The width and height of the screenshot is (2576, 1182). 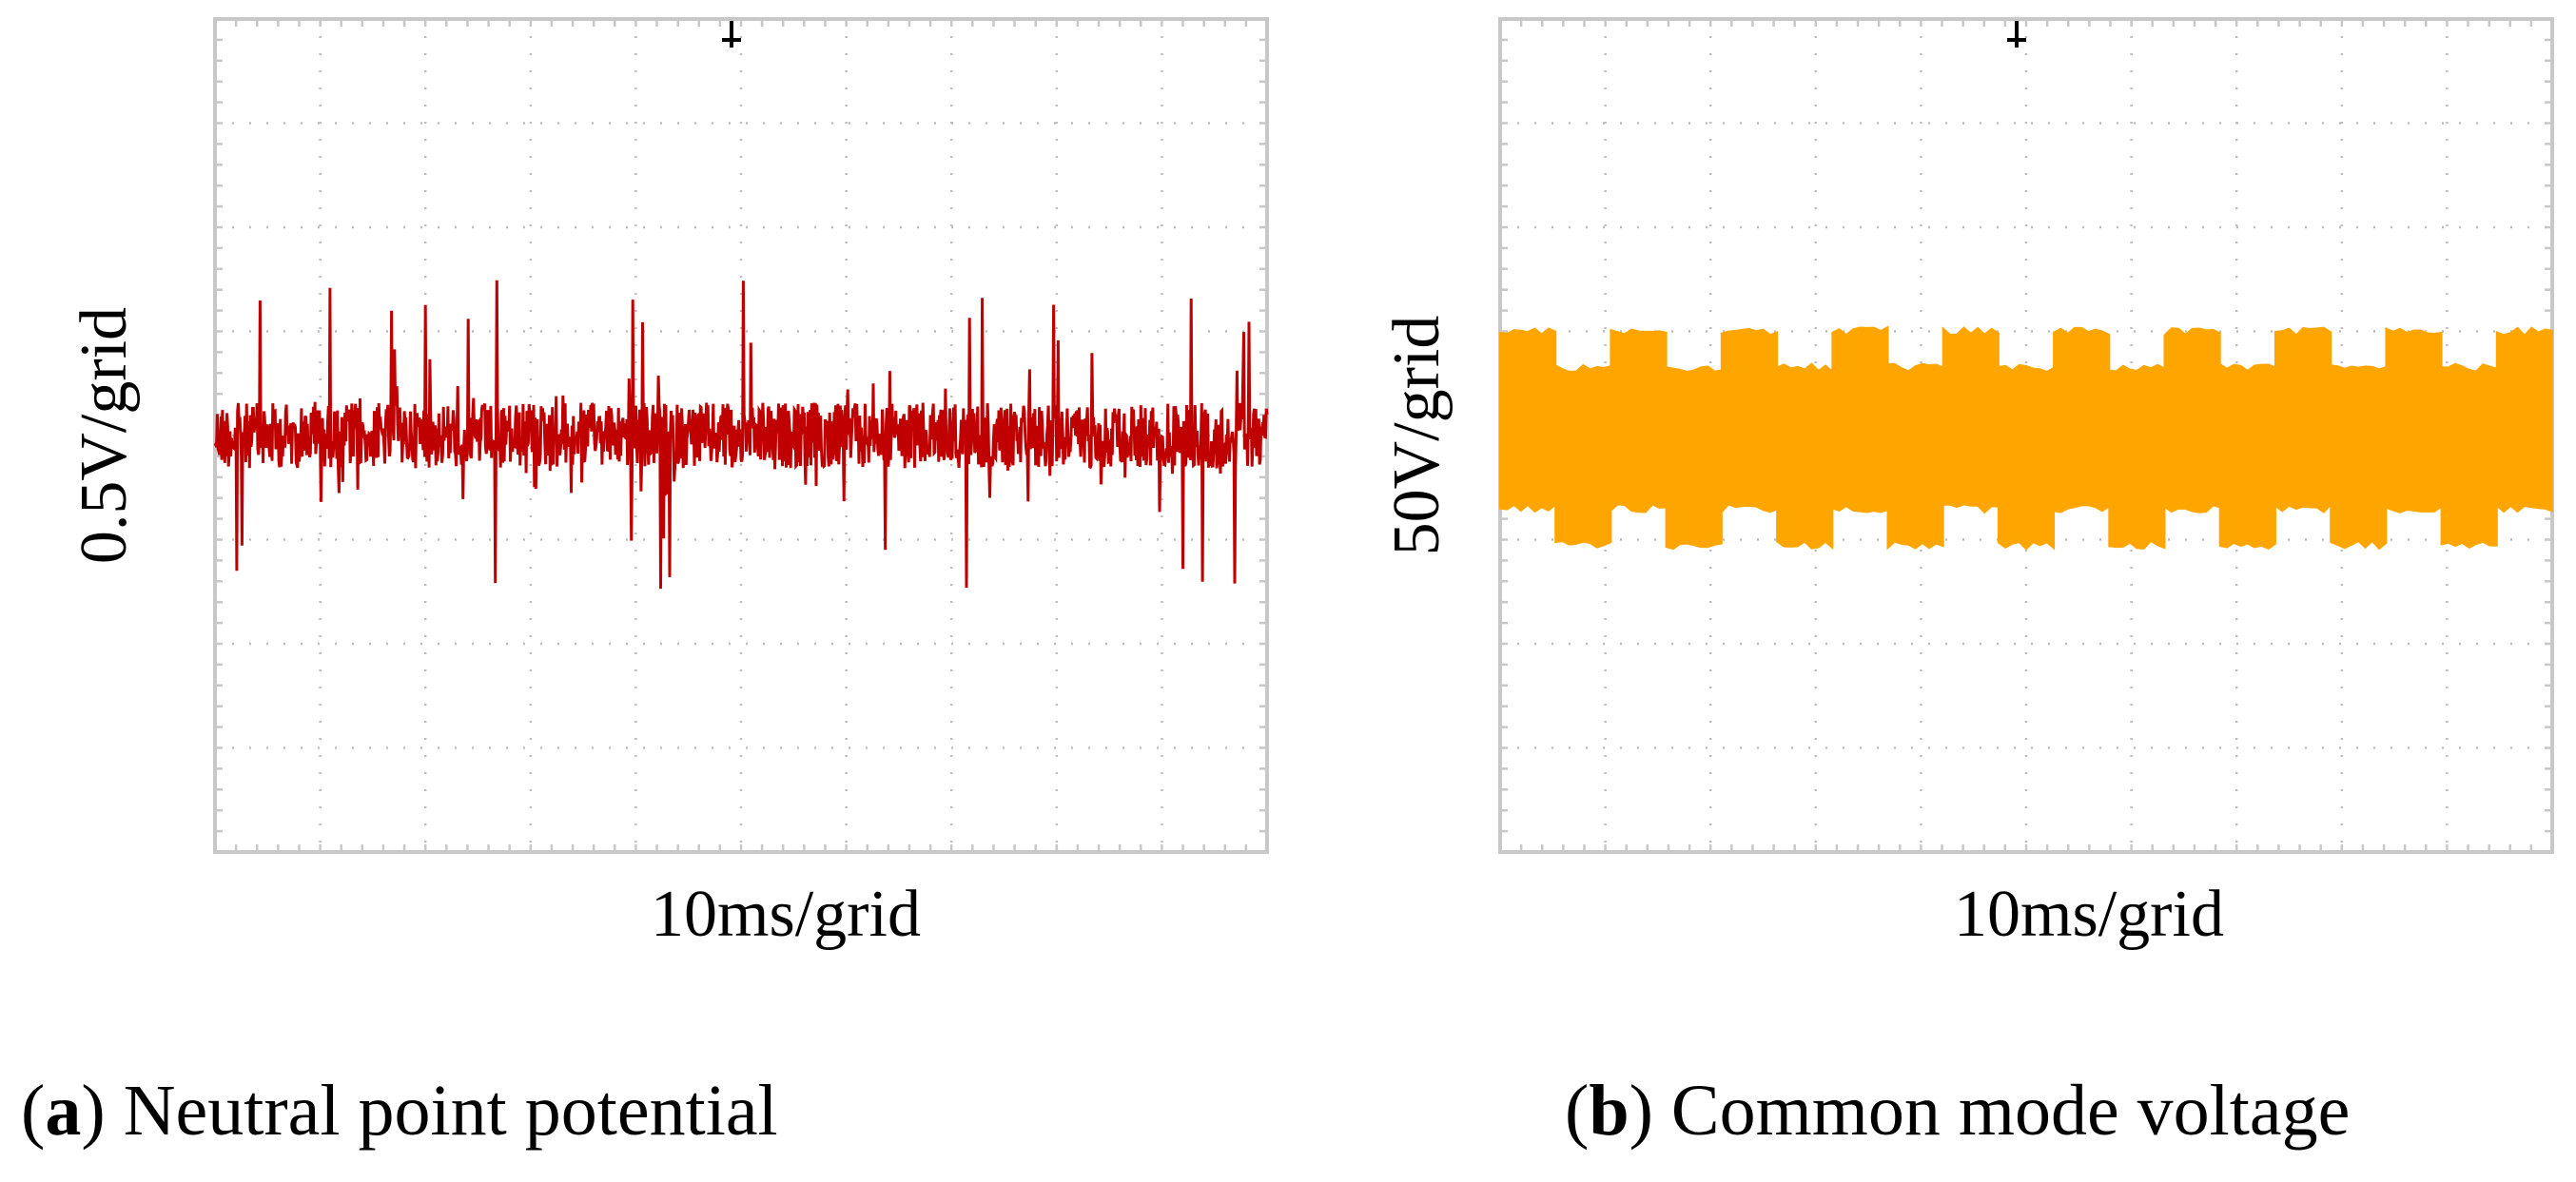 What do you see at coordinates (2011, 1111) in the screenshot?
I see `caption-b-title: Common mode voltage` at bounding box center [2011, 1111].